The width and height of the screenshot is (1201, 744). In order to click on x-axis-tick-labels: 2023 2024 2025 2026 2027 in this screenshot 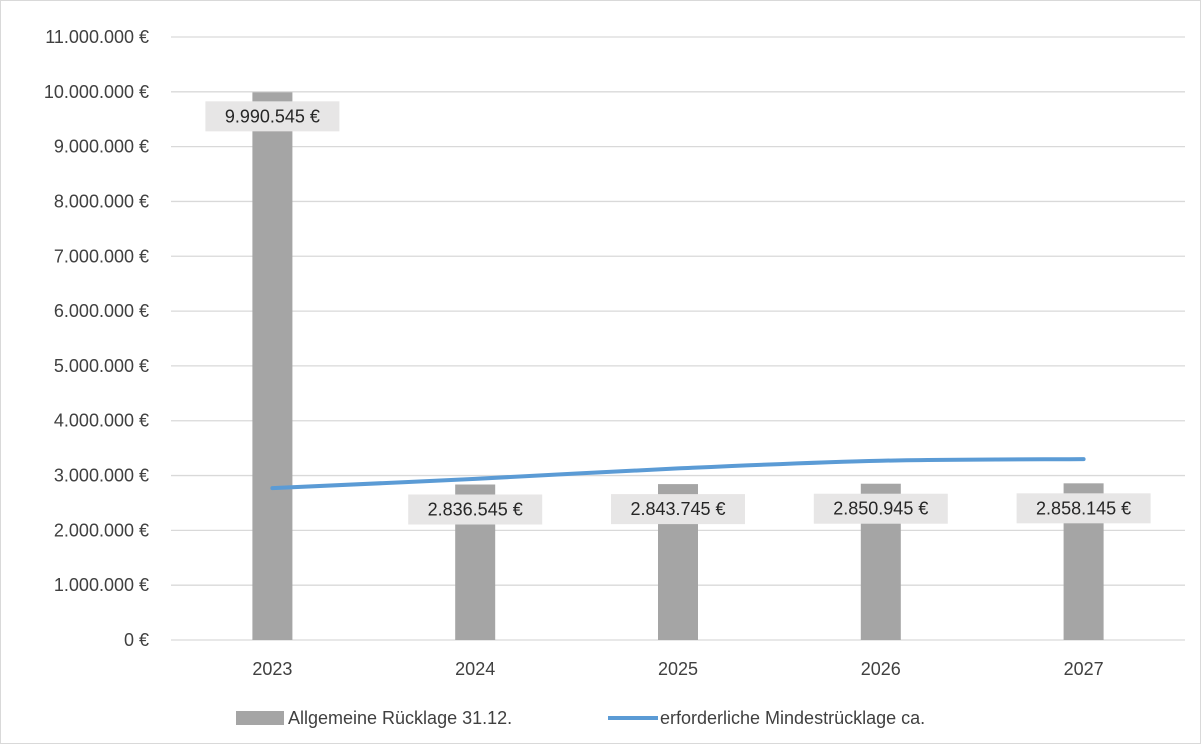, I will do `click(677, 669)`.